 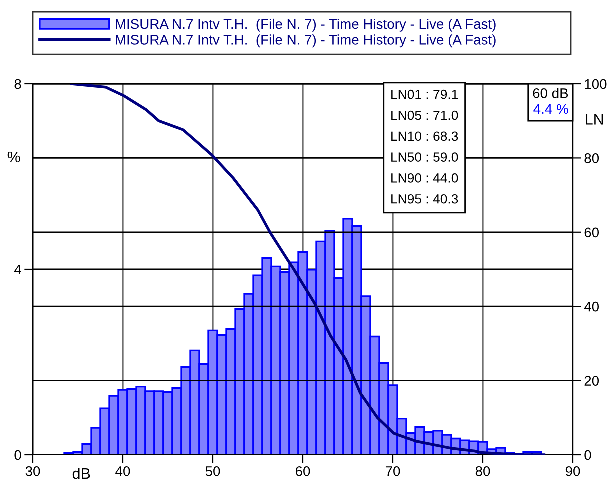 What do you see at coordinates (213, 471) in the screenshot?
I see `x-tick-label: 50` at bounding box center [213, 471].